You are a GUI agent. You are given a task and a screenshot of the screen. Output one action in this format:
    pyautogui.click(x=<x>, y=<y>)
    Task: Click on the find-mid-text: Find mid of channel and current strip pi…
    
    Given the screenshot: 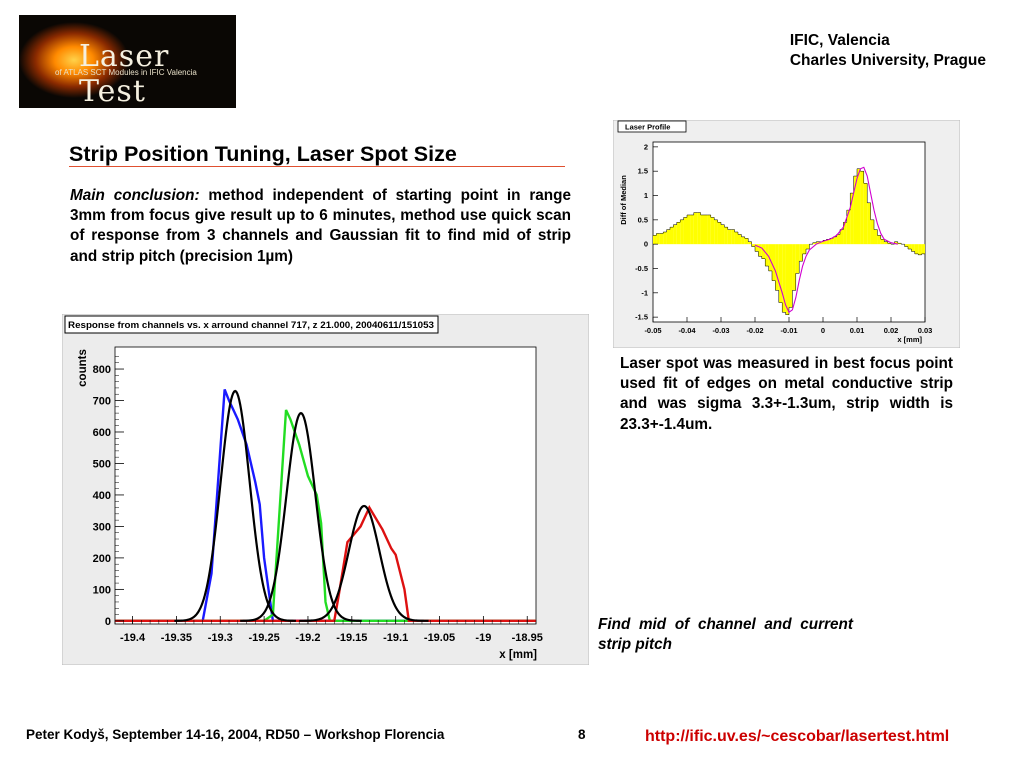 What is the action you would take?
    pyautogui.click(x=725, y=635)
    